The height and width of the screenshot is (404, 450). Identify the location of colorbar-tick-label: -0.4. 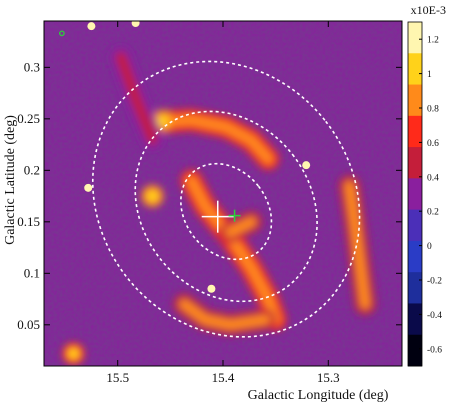
(434, 316).